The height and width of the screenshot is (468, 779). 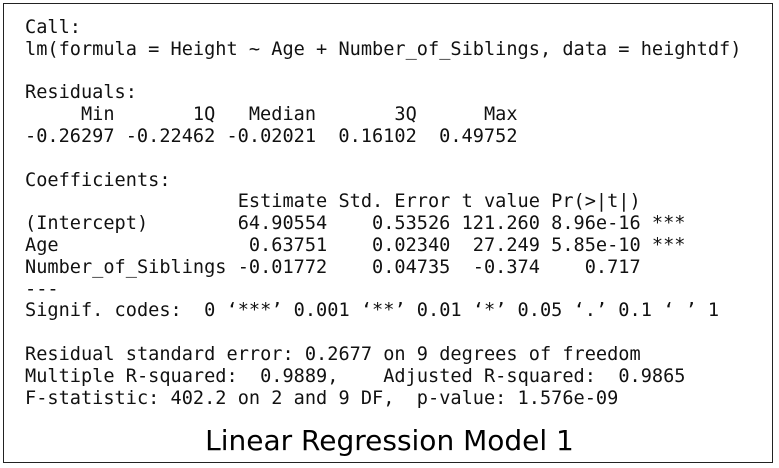 I want to click on coefficient-value: 0.53526, so click(x=411, y=224).